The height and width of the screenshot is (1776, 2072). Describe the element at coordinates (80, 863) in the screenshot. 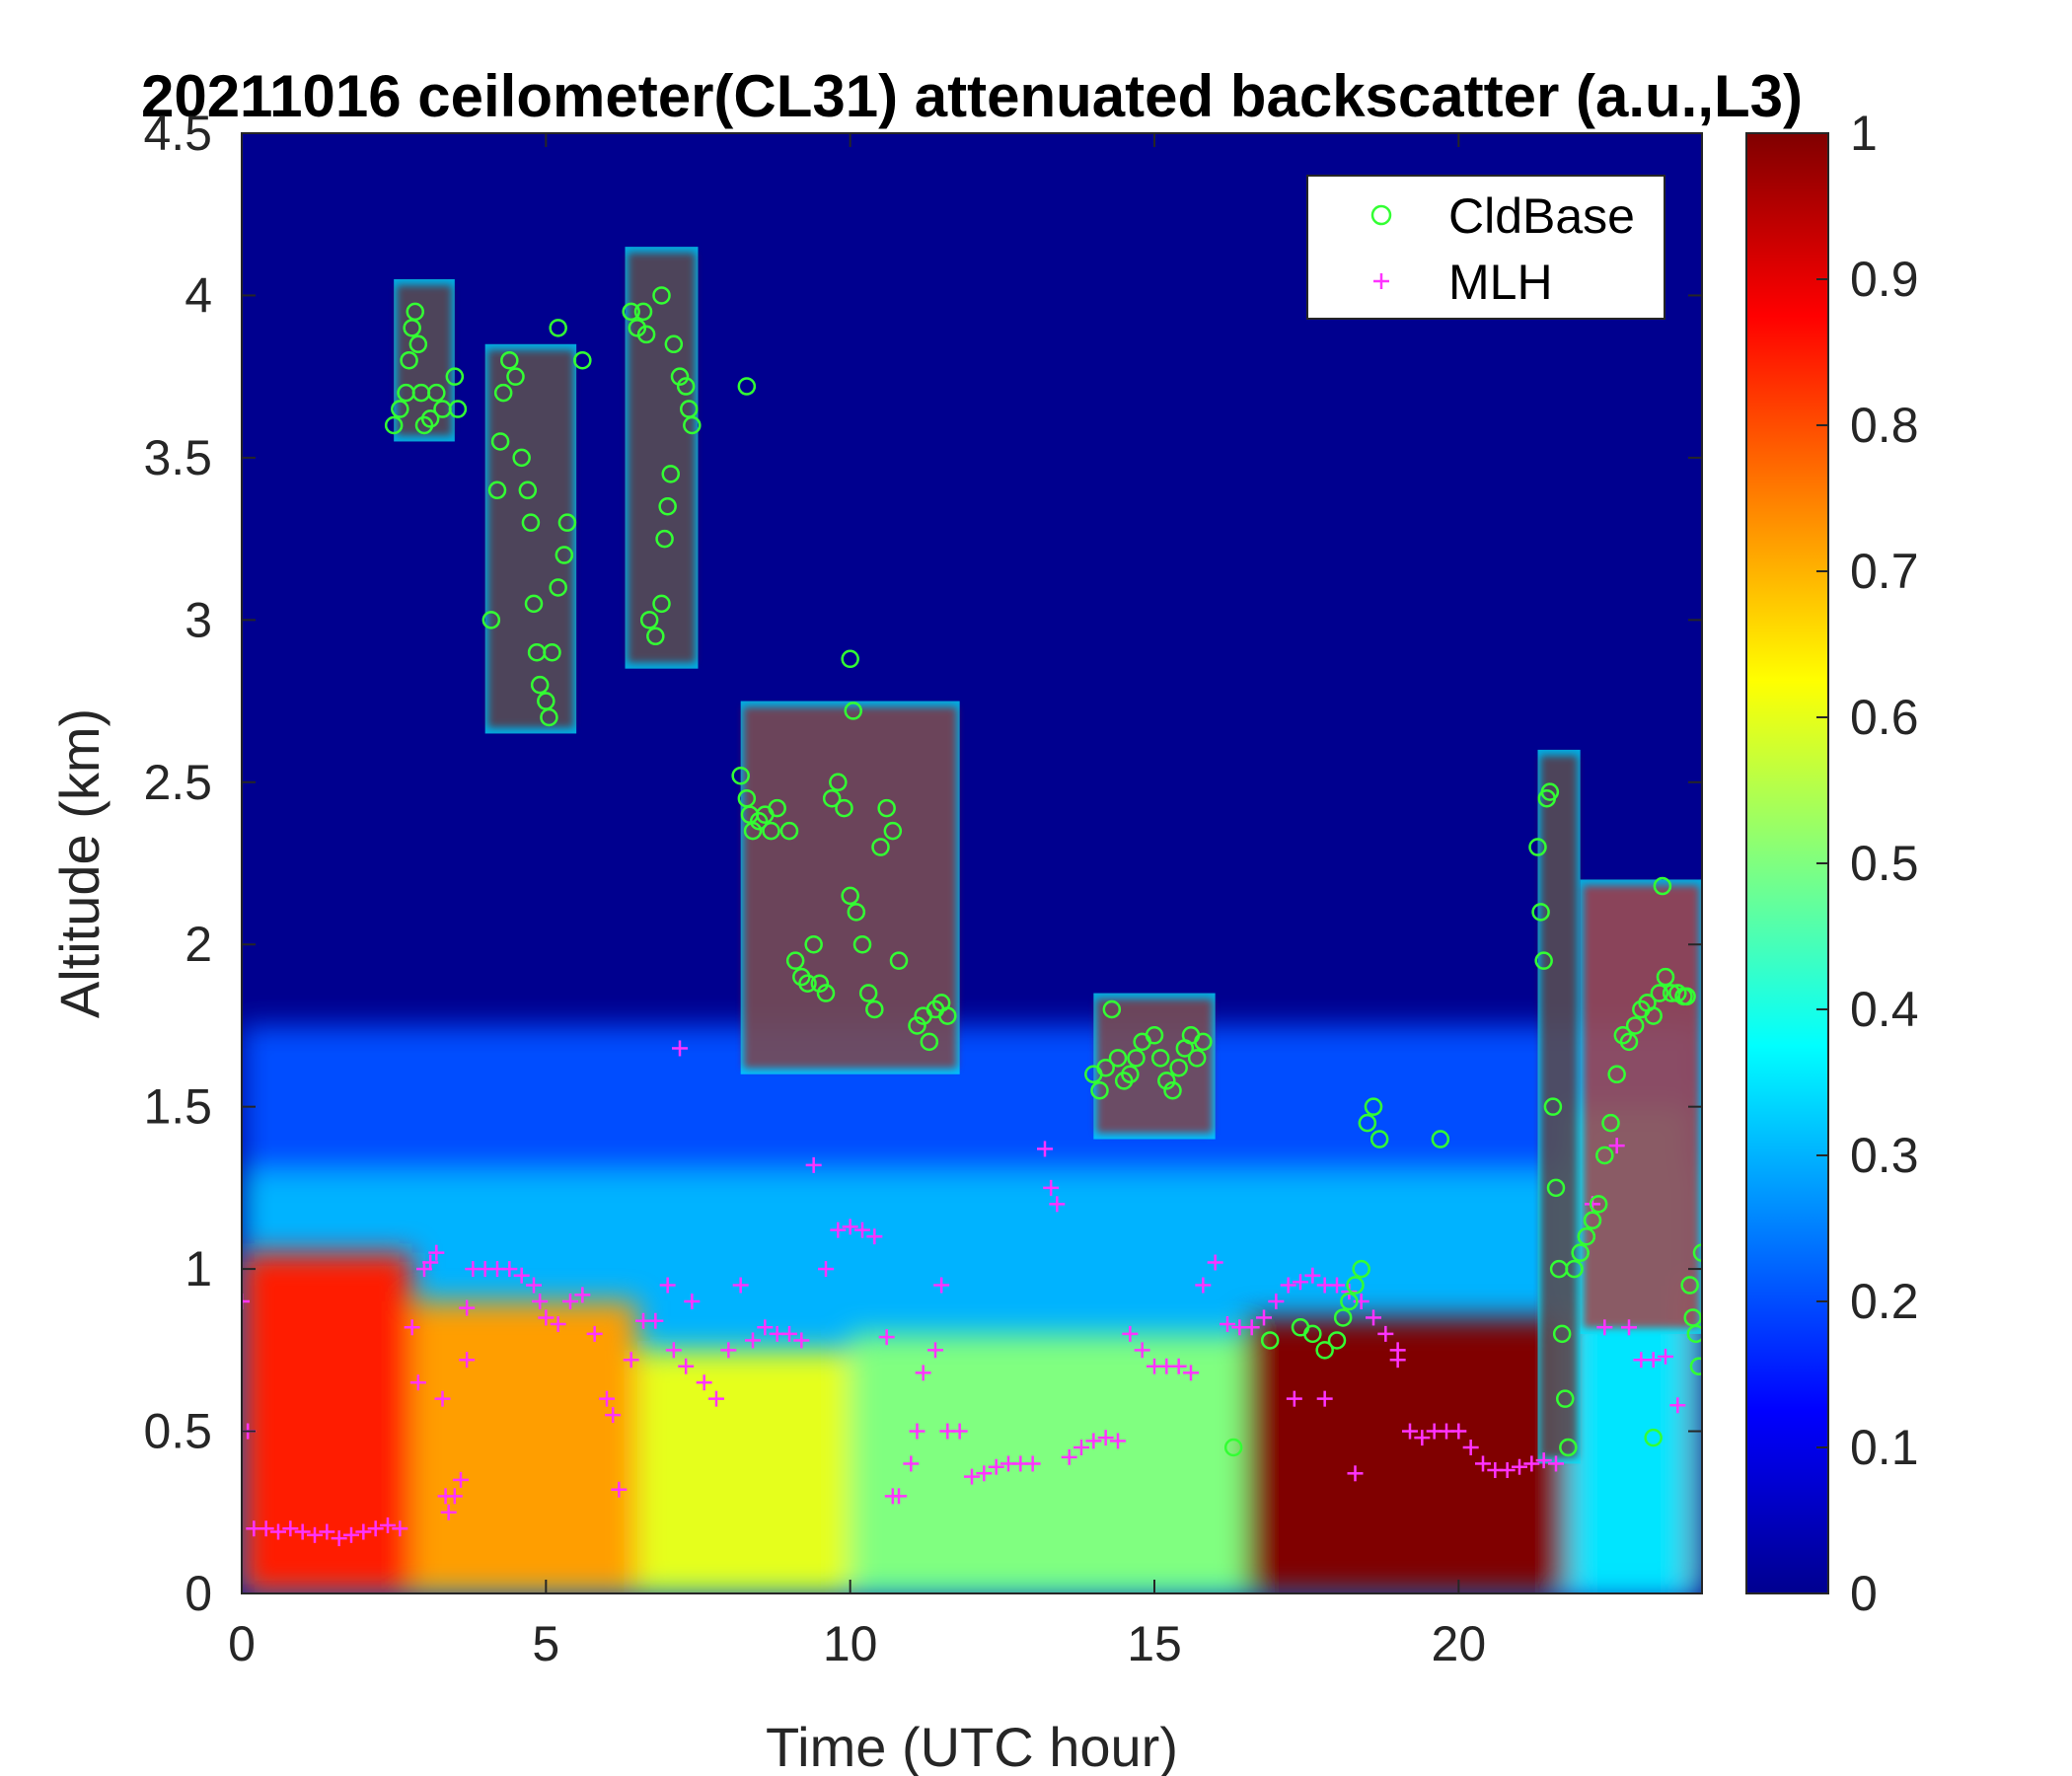

I see `y-axis-label: Altitude (km)` at that location.